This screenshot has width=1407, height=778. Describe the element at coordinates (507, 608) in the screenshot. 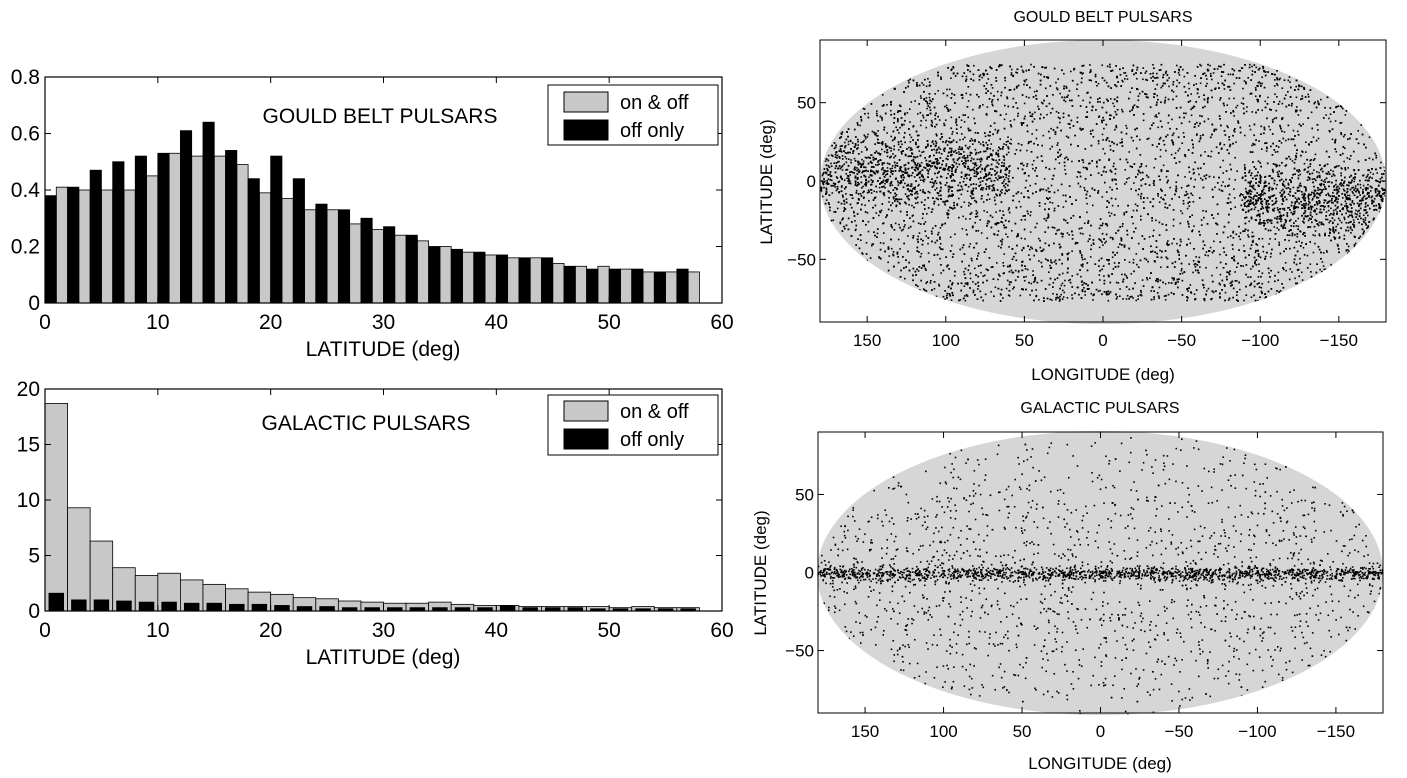

I see `bar-off-only` at that location.